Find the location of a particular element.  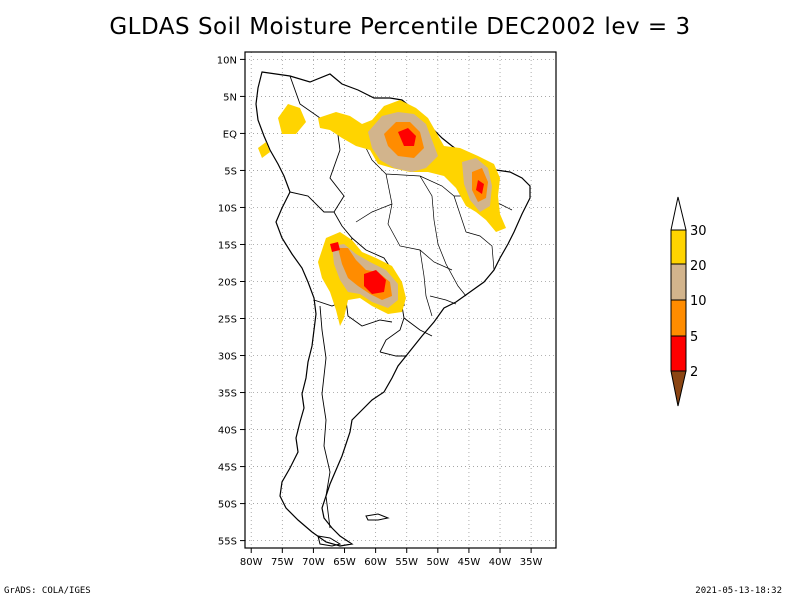

colorbar-label-5: 5 is located at coordinates (694, 337).